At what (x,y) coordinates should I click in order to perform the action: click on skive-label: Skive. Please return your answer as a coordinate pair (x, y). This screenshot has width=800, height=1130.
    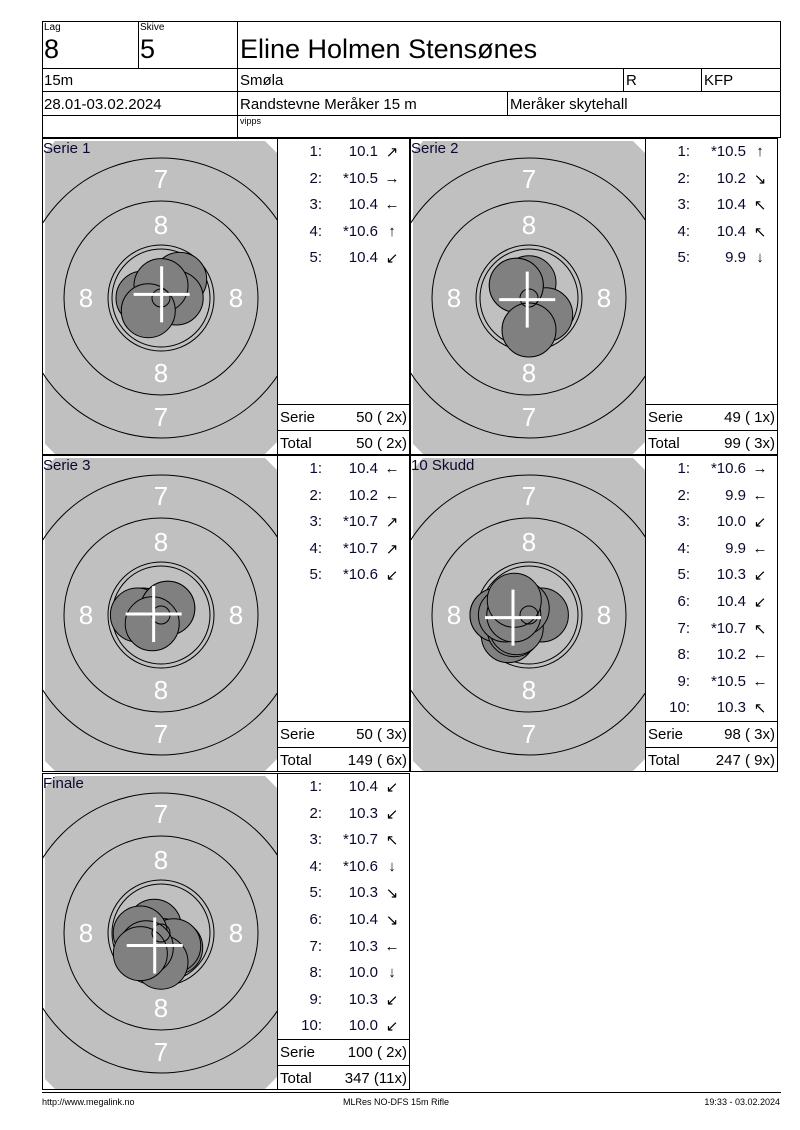
    Looking at the image, I should click on (152, 27).